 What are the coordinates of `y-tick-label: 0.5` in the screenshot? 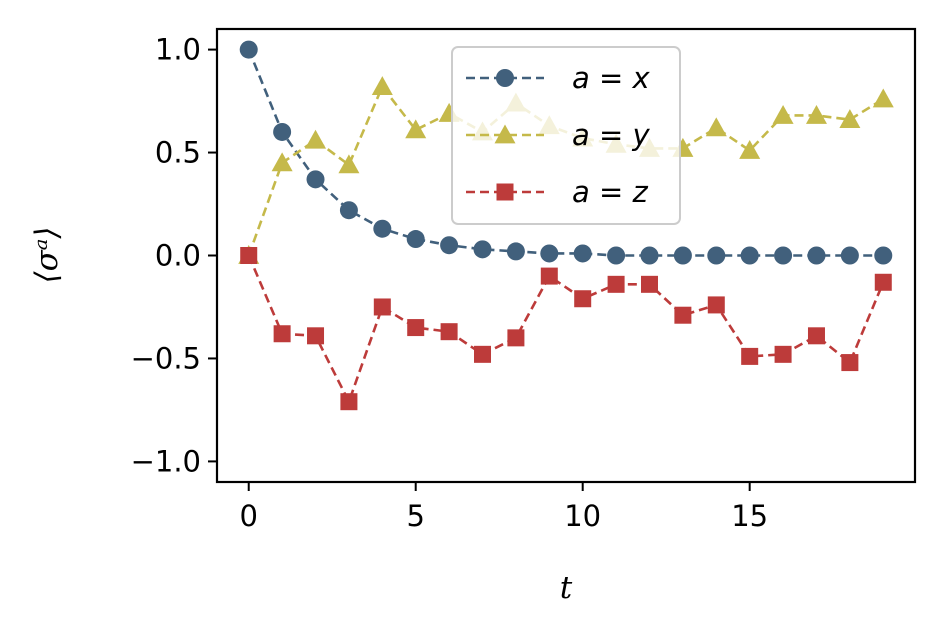 It's located at (178, 153).